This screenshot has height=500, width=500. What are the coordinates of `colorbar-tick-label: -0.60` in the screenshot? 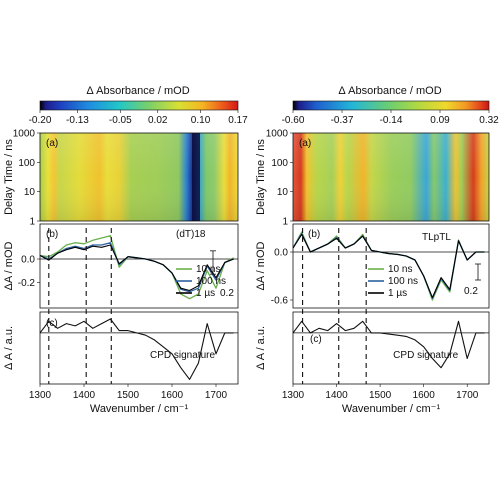 It's located at (293, 120).